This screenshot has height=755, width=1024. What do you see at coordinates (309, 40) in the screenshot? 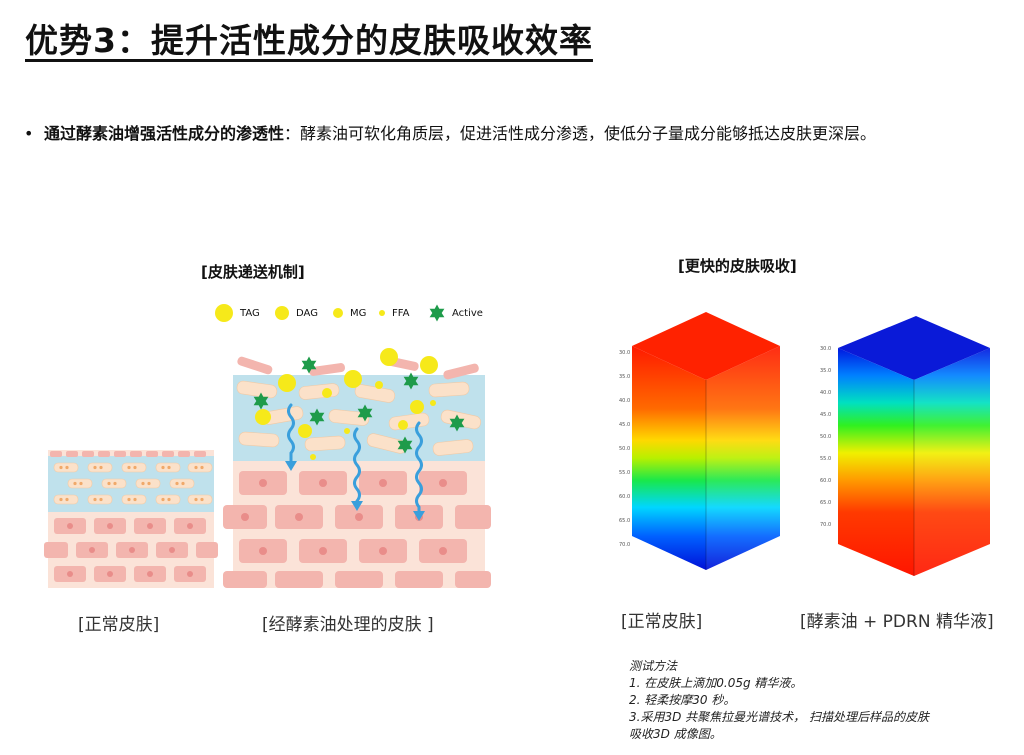
I see `page-title: 优势3：提升活性成分的皮肤吸收效率` at bounding box center [309, 40].